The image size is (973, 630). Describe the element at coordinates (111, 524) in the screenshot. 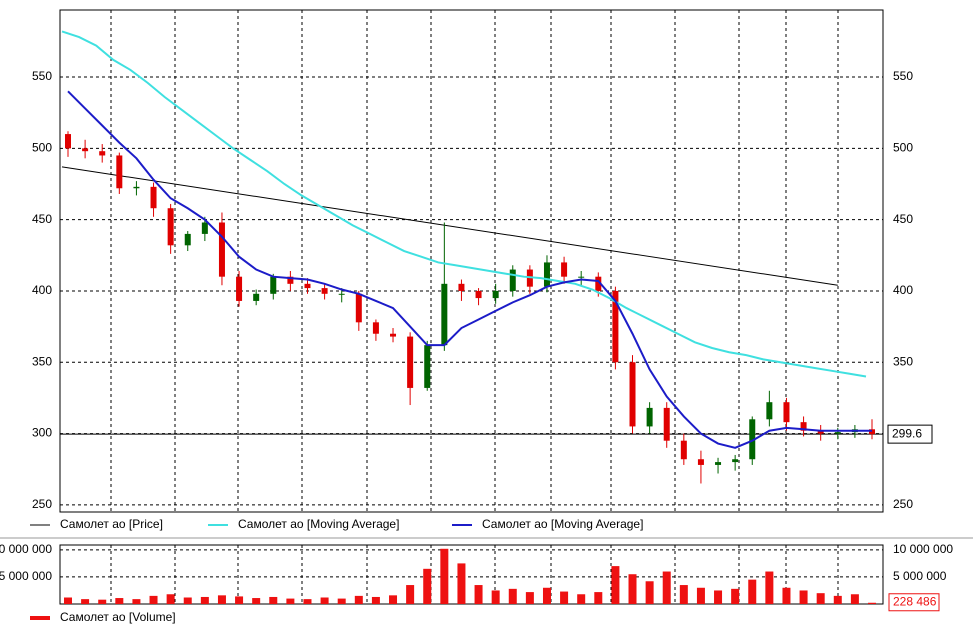

I see `legend-label: Самолет ао [Price]` at that location.